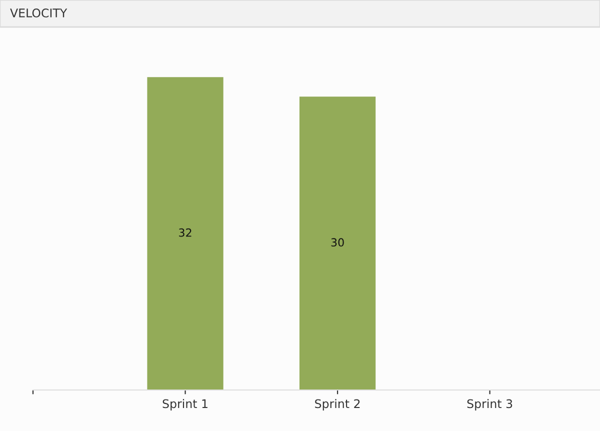 This screenshot has width=600, height=431. I want to click on x-tick-label: Sprint 1, so click(185, 404).